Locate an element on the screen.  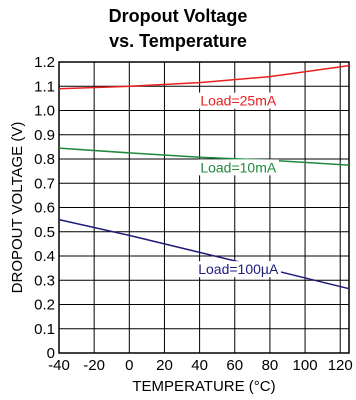
x-tick-label: 60 is located at coordinates (234, 365).